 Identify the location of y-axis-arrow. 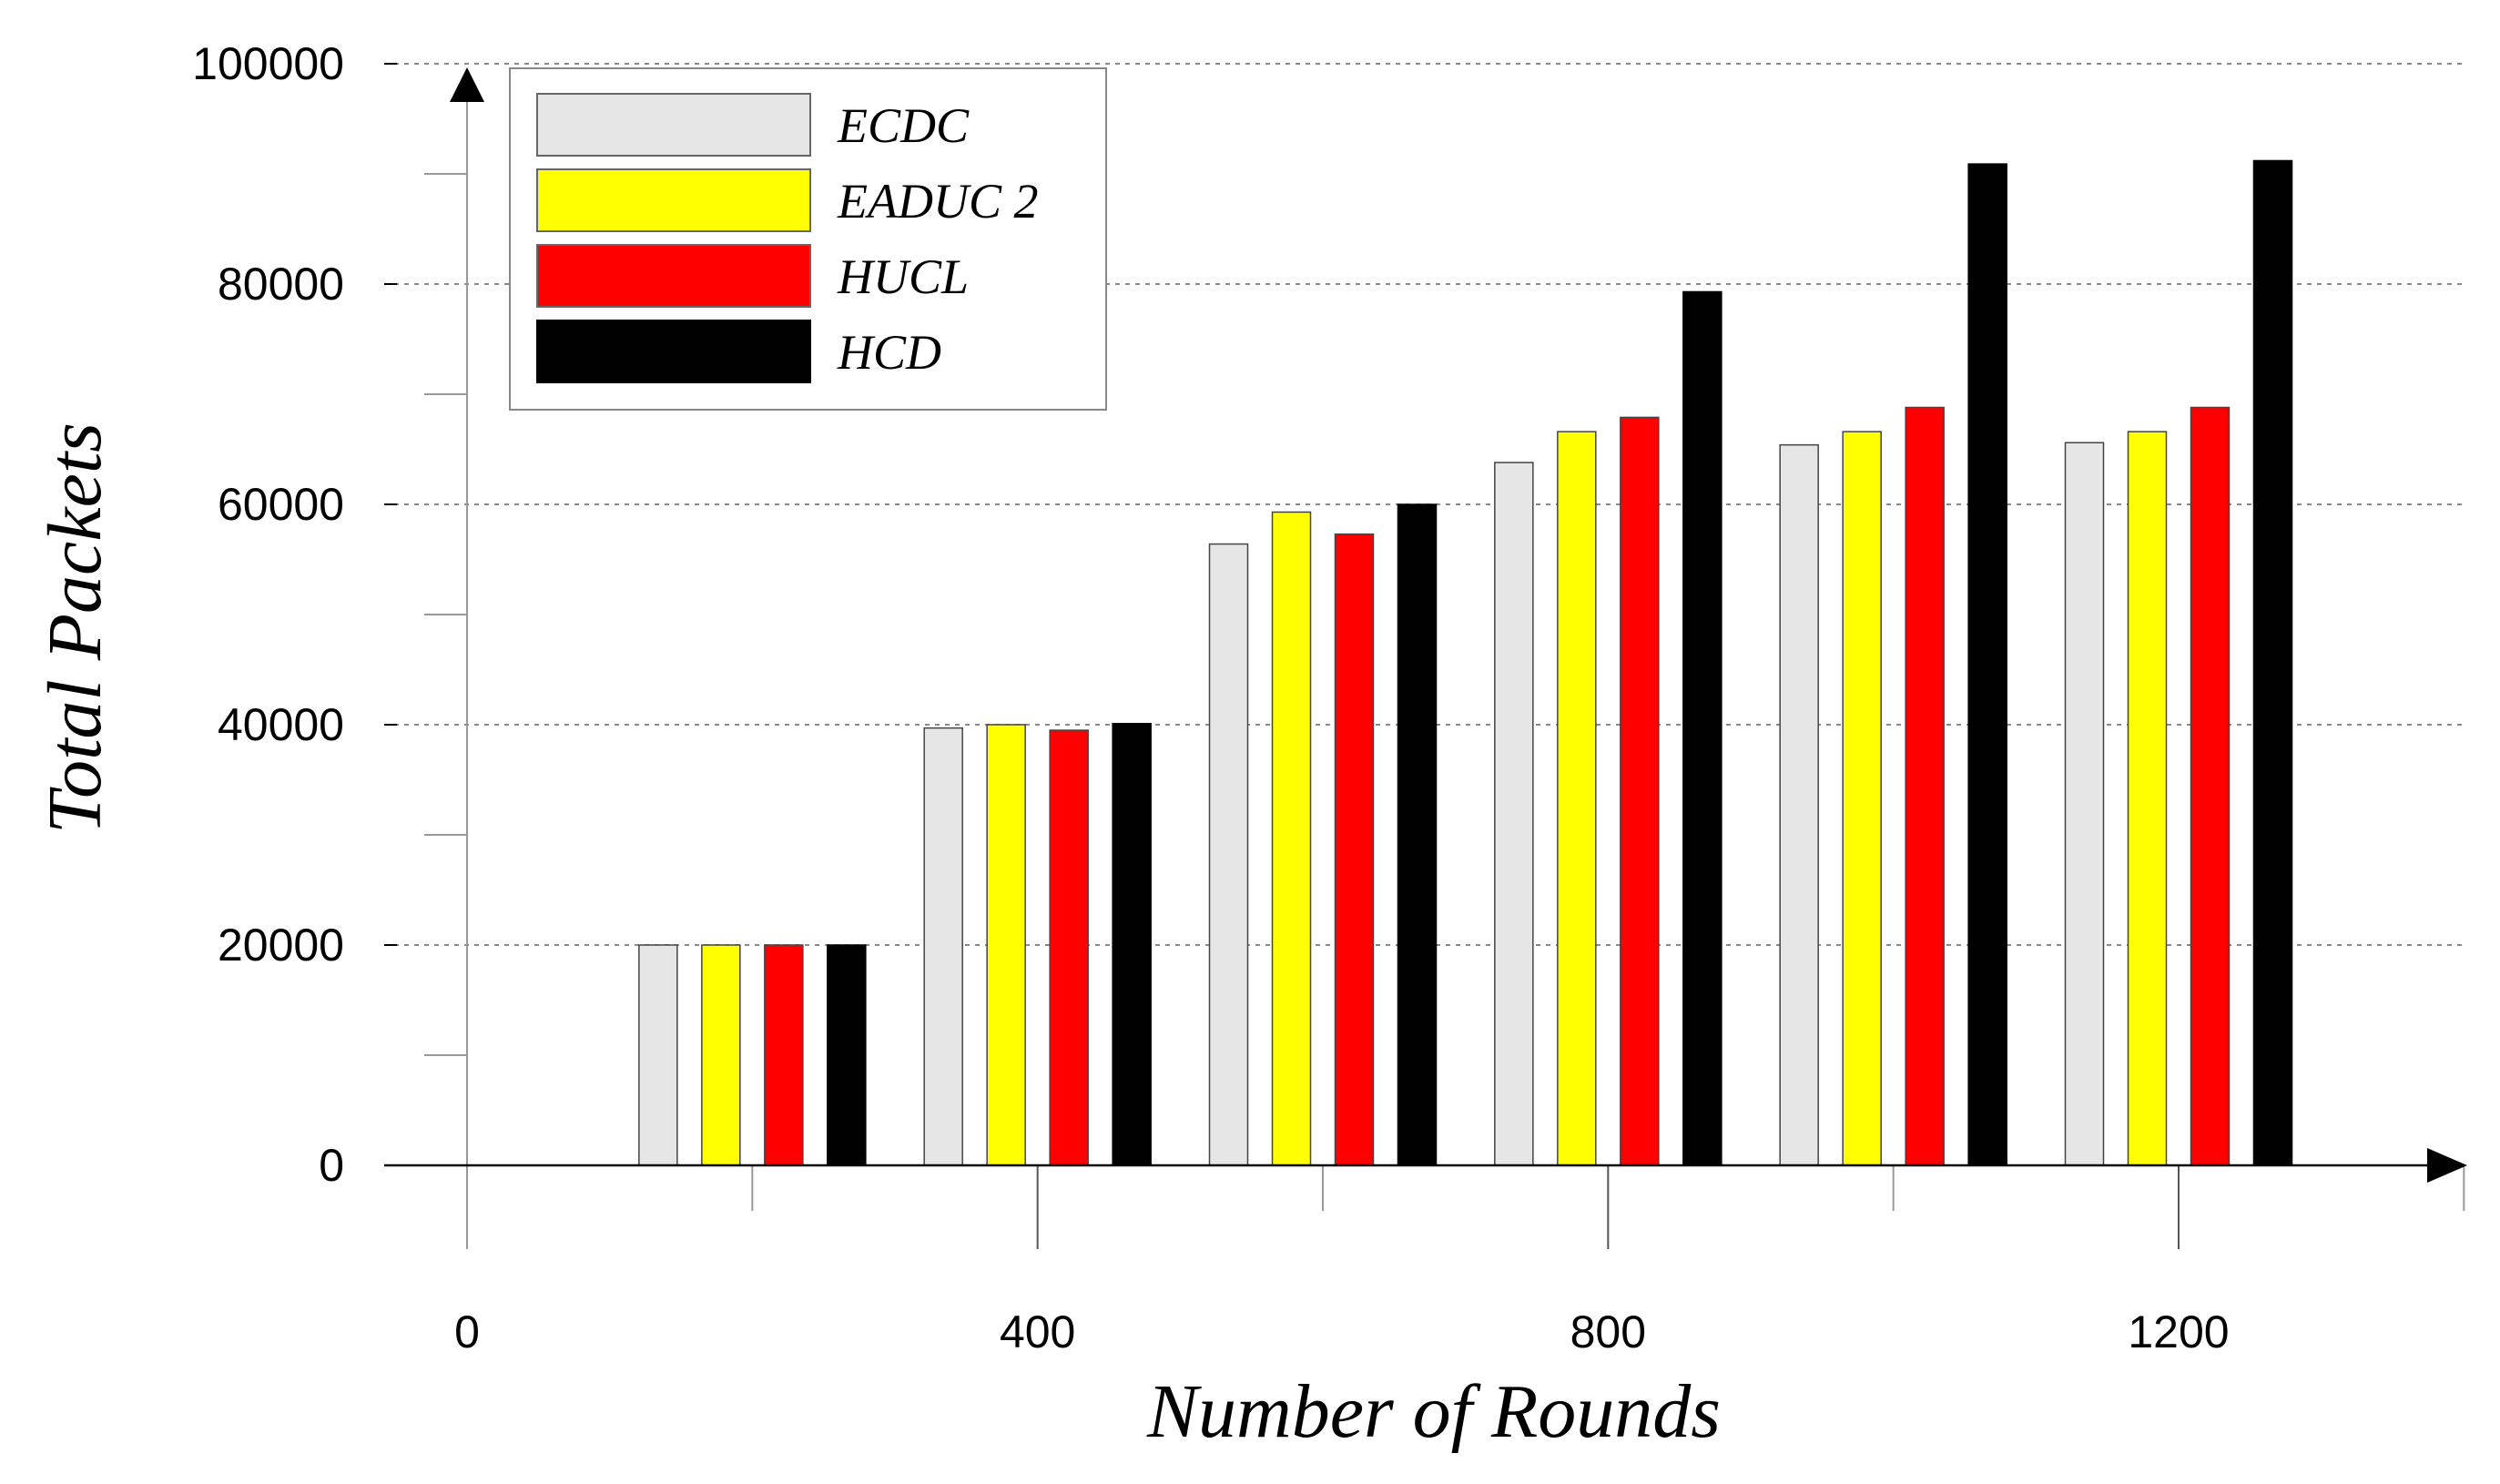
(467, 84).